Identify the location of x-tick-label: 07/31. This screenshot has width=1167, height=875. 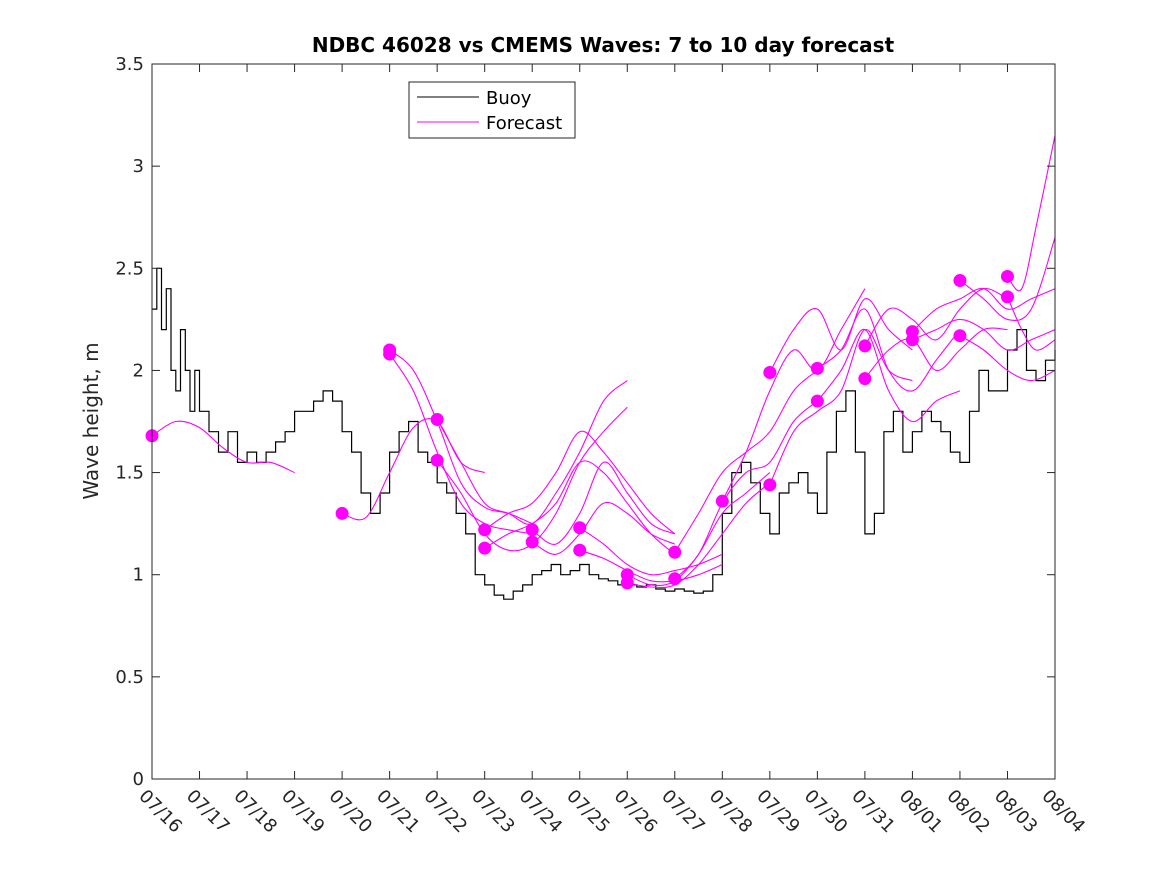
(873, 812).